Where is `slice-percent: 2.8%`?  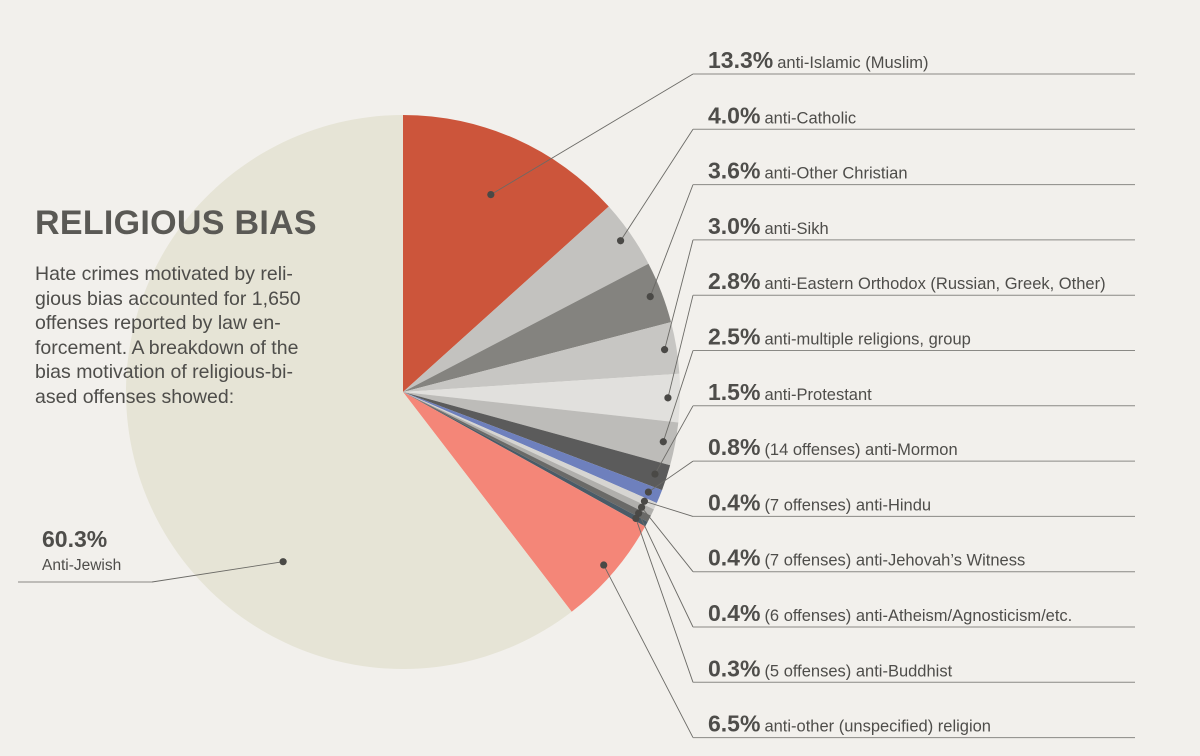
slice-percent: 2.8% is located at coordinates (734, 281).